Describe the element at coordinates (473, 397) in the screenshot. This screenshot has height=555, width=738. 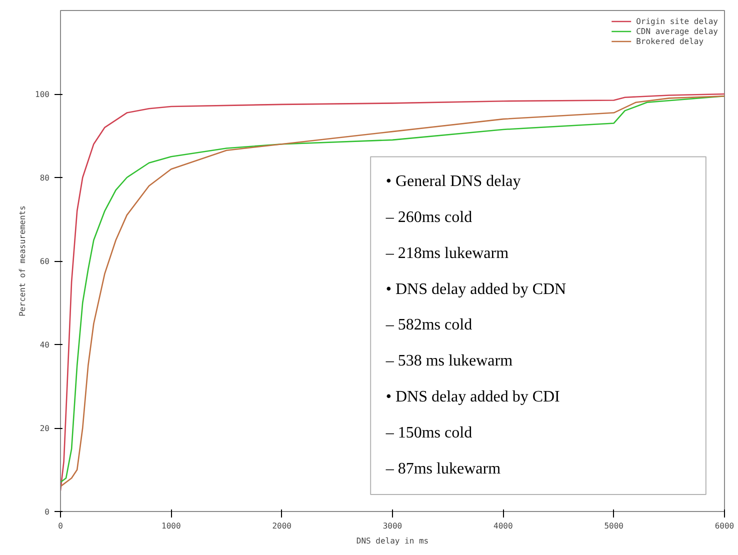
I see `annotation: • DNS delay added by CDI` at that location.